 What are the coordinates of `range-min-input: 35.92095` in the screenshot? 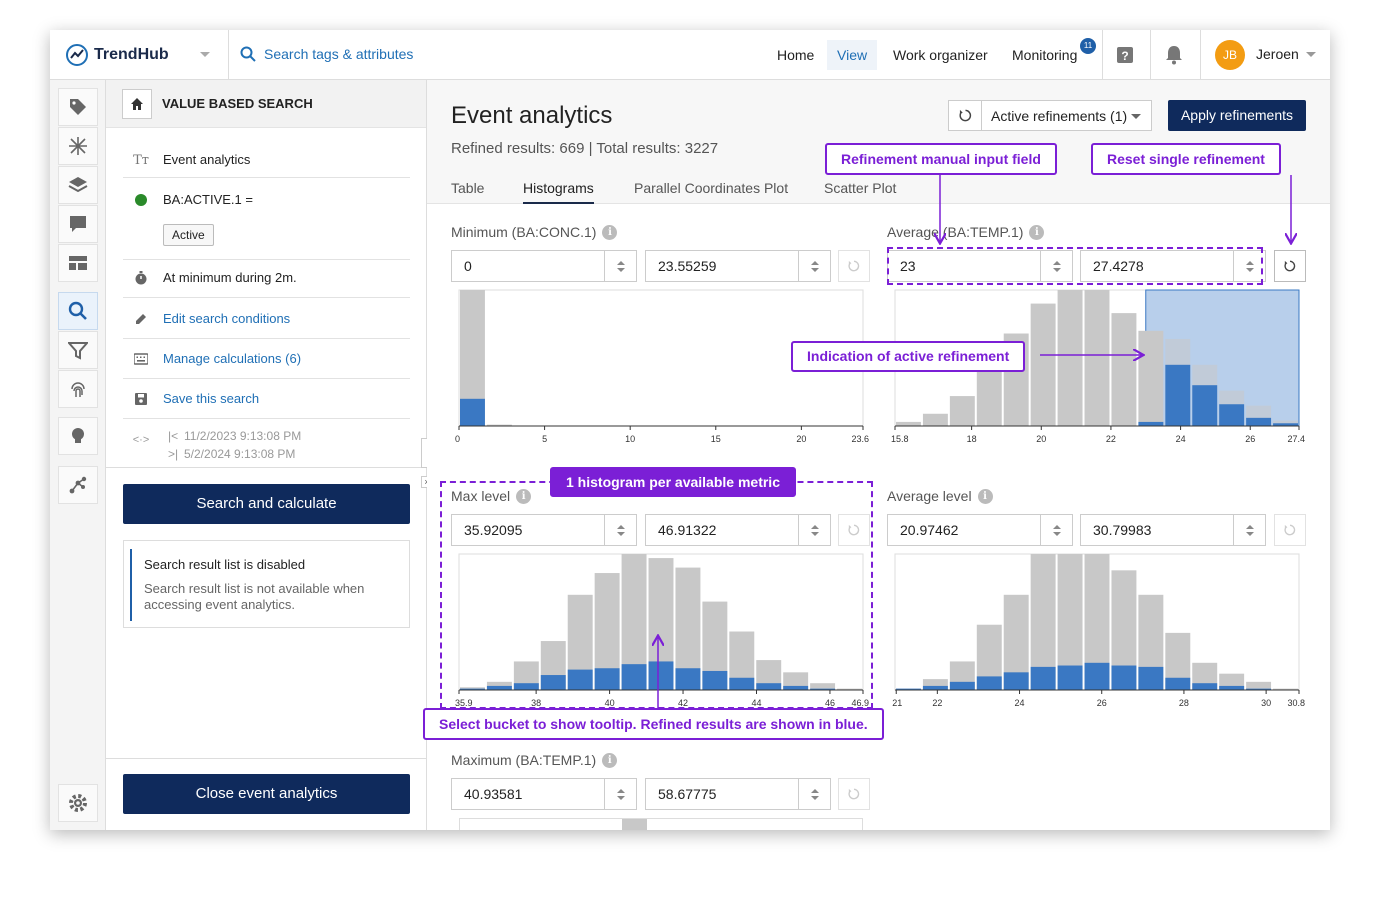 It's located at (544, 530).